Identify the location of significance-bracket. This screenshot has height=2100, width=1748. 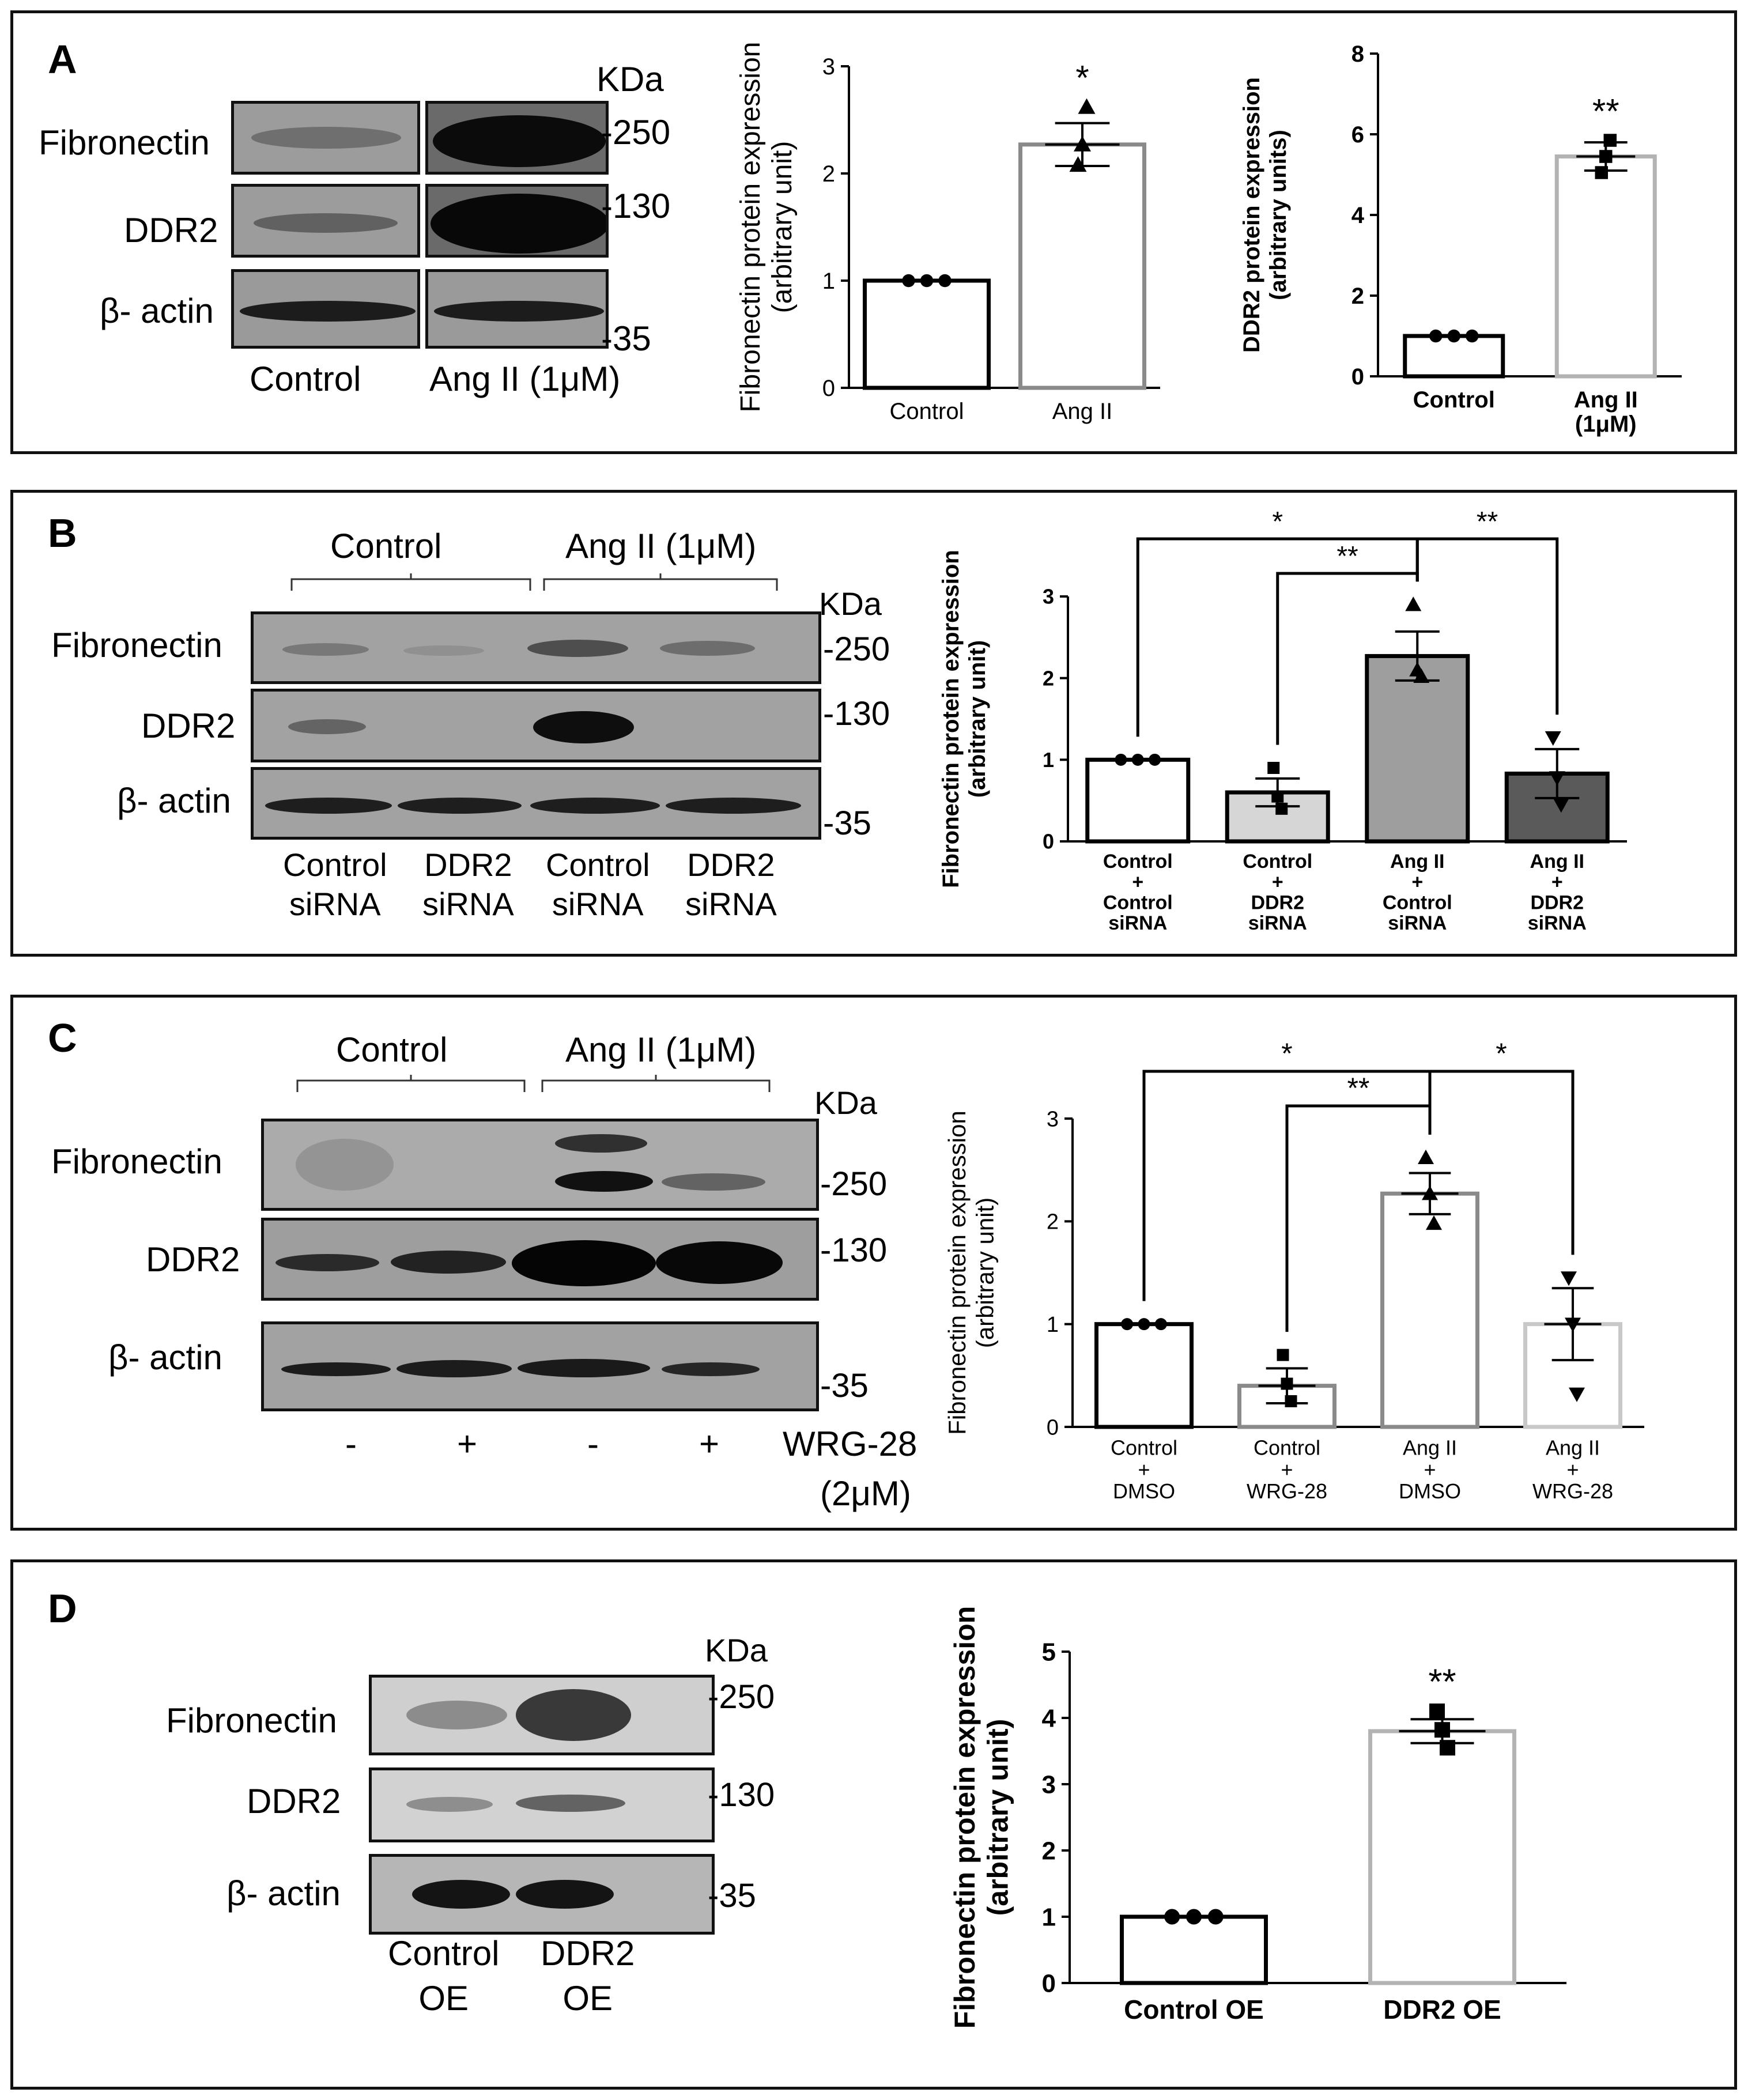
(1501, 1162).